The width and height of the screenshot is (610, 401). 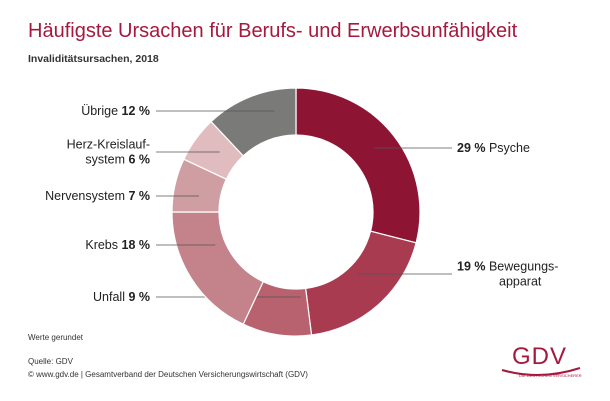 What do you see at coordinates (541, 372) in the screenshot?
I see `logo-swoosh` at bounding box center [541, 372].